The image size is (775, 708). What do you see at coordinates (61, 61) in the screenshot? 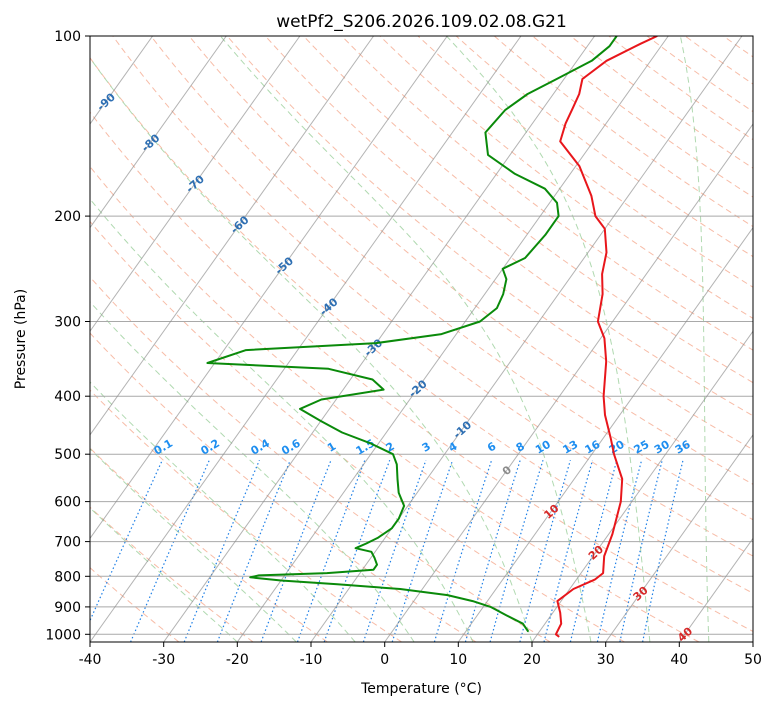
I see `isotherm-label: -100` at bounding box center [61, 61].